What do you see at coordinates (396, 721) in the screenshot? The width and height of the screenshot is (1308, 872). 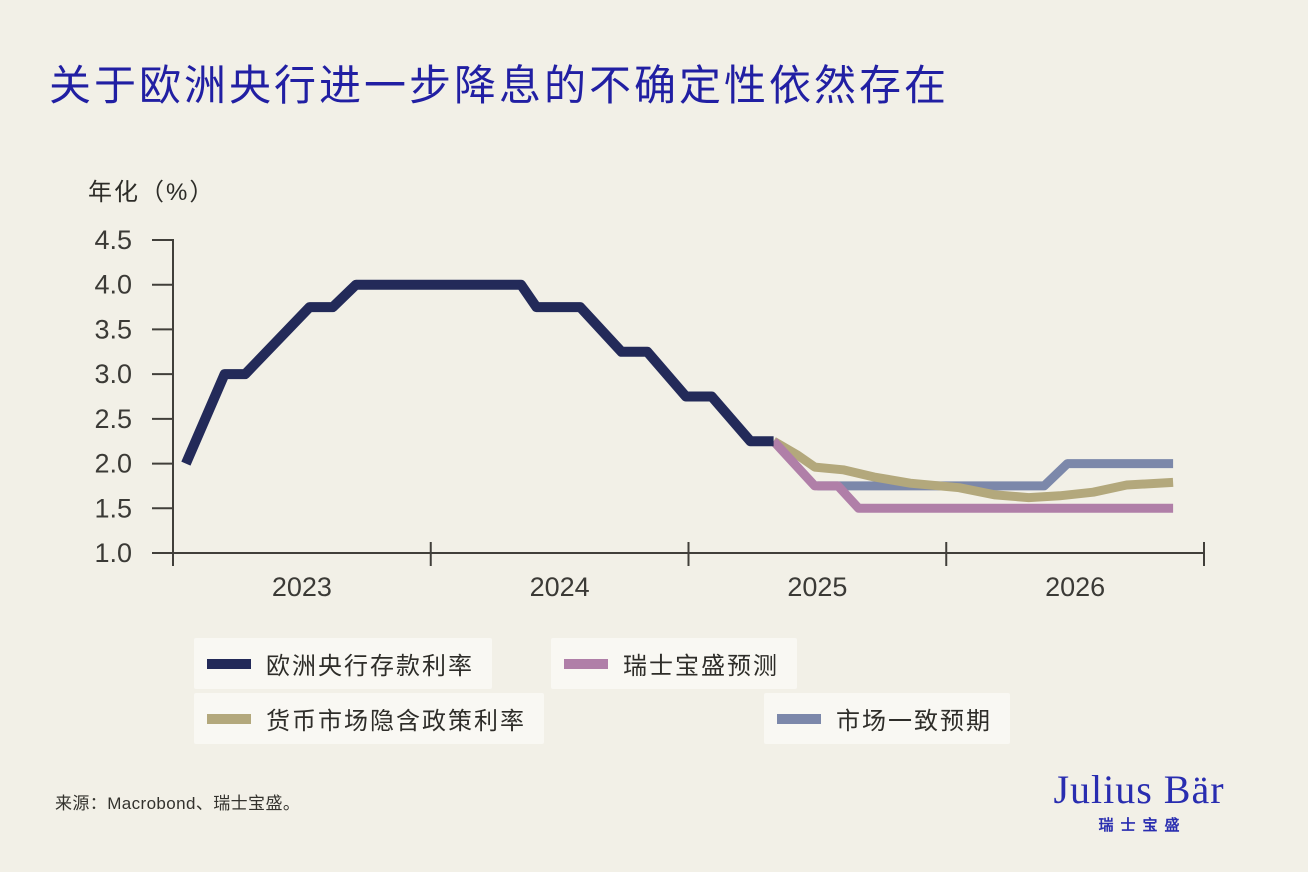 I see `legend-label: 货币市场隐含政策利率` at bounding box center [396, 721].